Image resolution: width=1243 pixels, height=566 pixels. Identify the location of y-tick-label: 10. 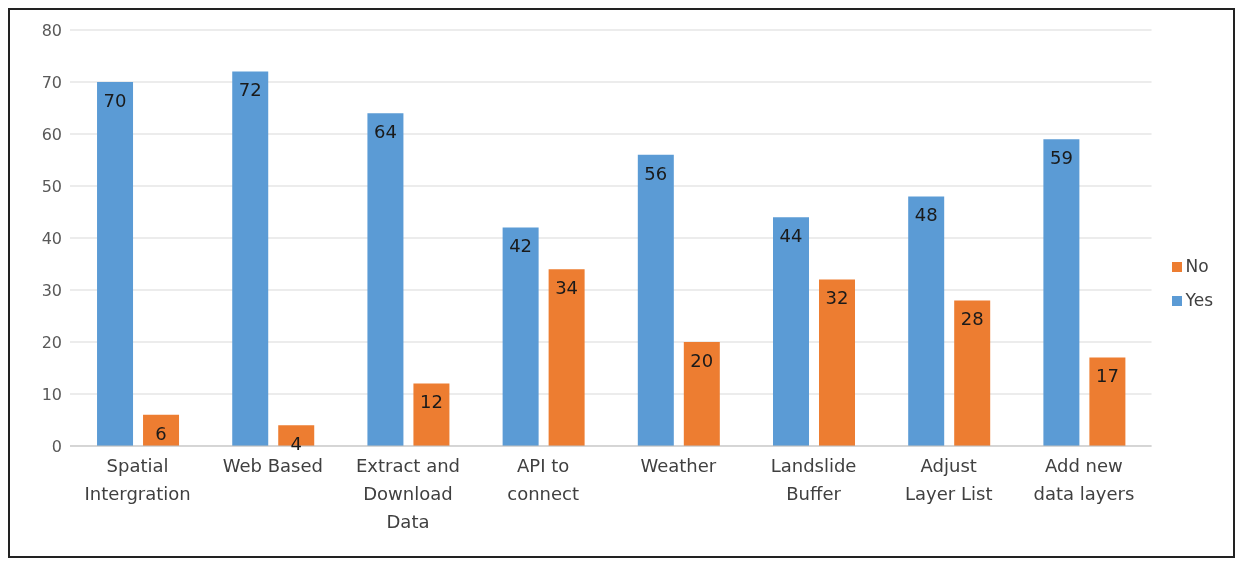
(51, 394).